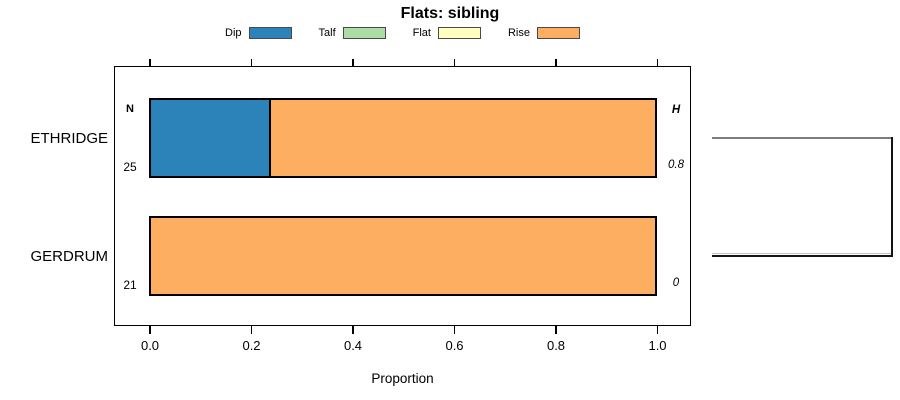 This screenshot has width=900, height=400. I want to click on legend-item: Dip, so click(258, 33).